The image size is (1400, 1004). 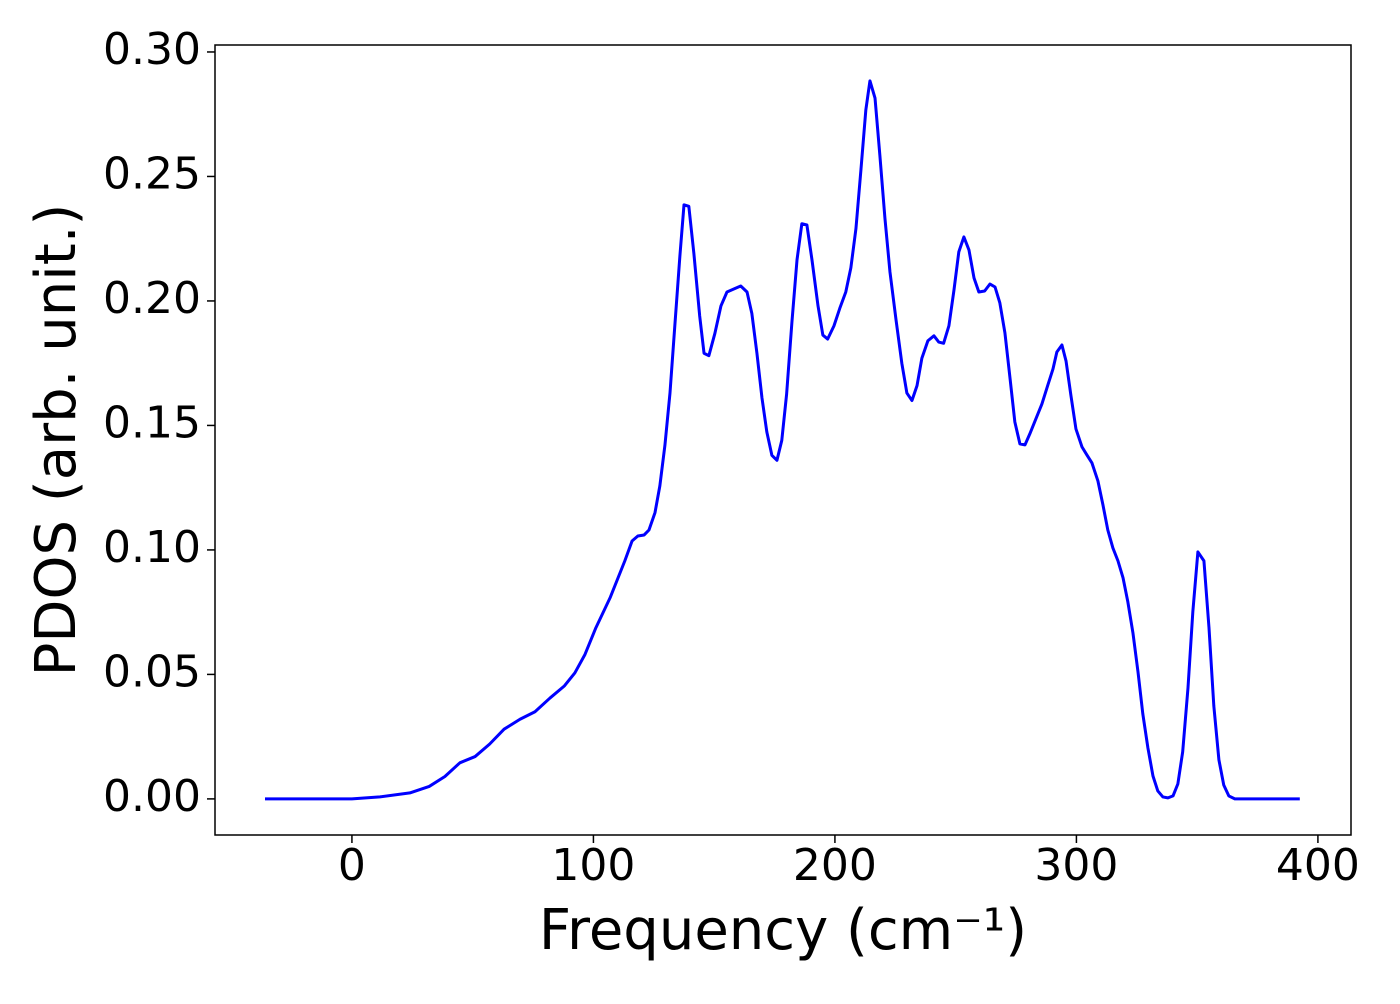 What do you see at coordinates (152, 671) in the screenshot?
I see `y-tick-label: 0.05` at bounding box center [152, 671].